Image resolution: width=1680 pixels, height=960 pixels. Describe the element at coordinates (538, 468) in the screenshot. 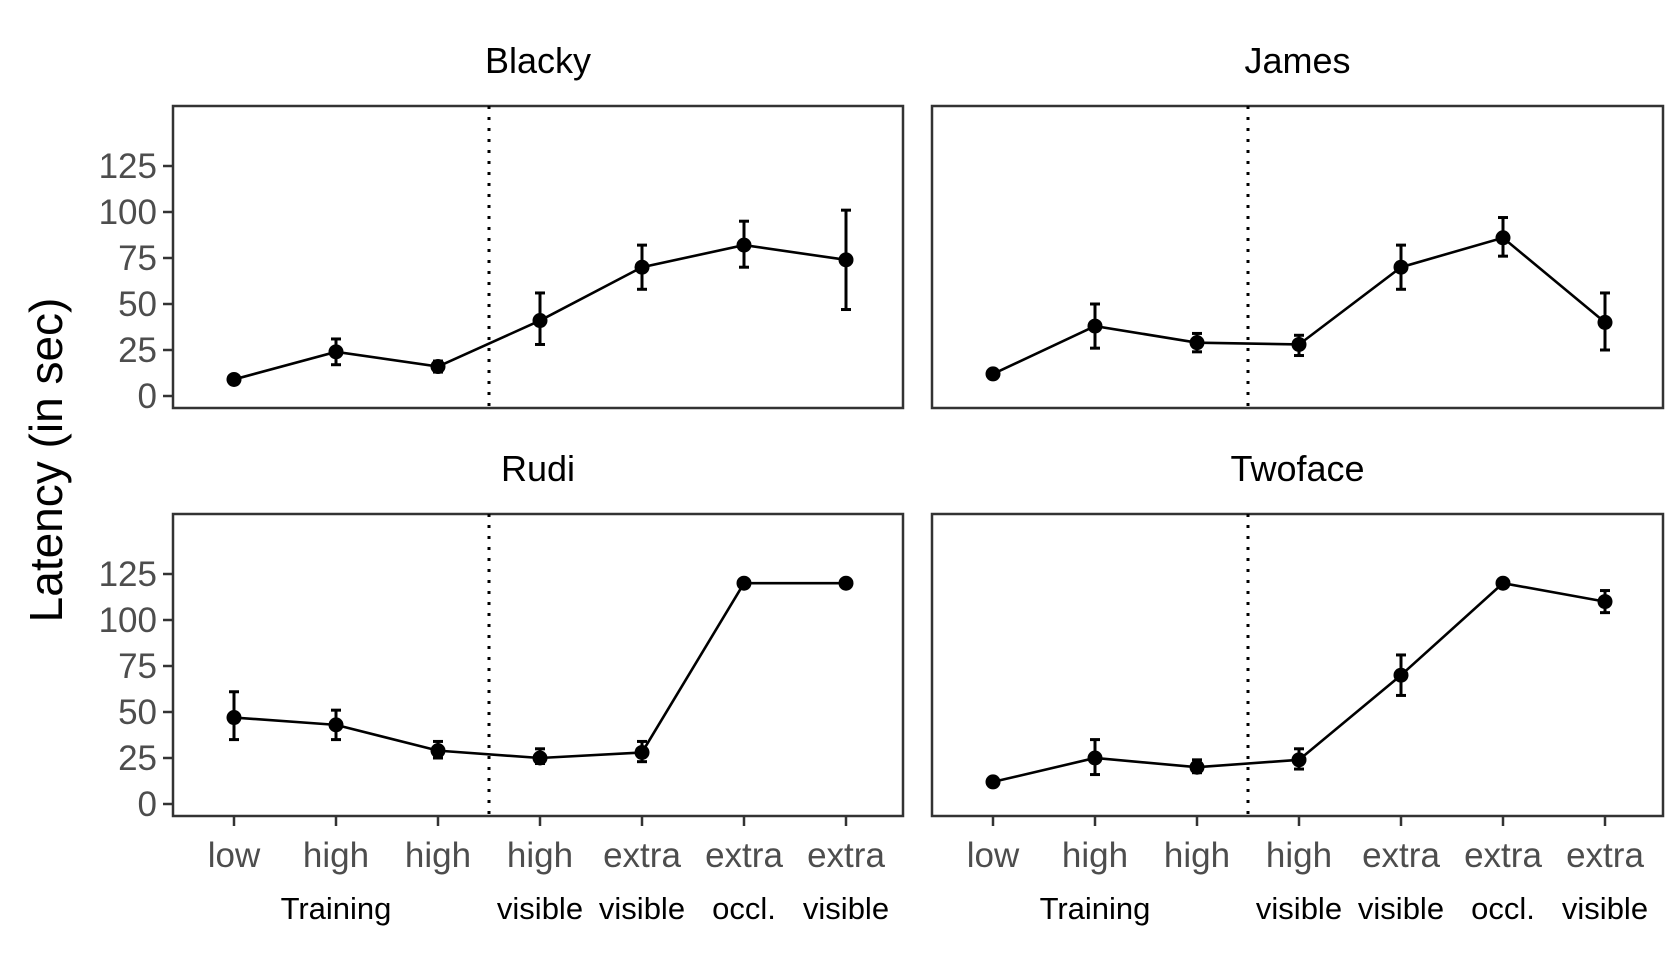

I see `panel-title: Rudi` at that location.